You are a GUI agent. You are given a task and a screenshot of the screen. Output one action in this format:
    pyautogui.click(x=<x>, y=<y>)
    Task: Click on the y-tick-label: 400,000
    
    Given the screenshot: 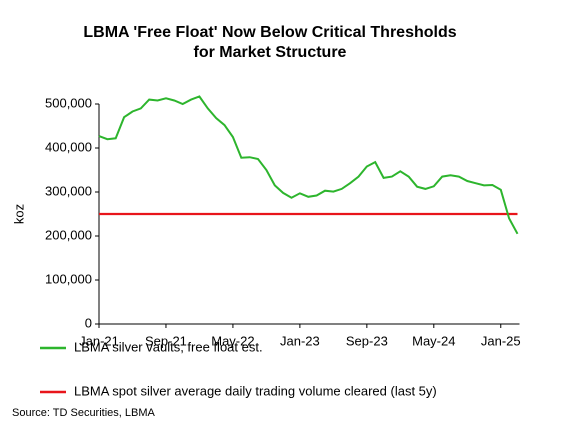 What is the action you would take?
    pyautogui.click(x=68, y=146)
    